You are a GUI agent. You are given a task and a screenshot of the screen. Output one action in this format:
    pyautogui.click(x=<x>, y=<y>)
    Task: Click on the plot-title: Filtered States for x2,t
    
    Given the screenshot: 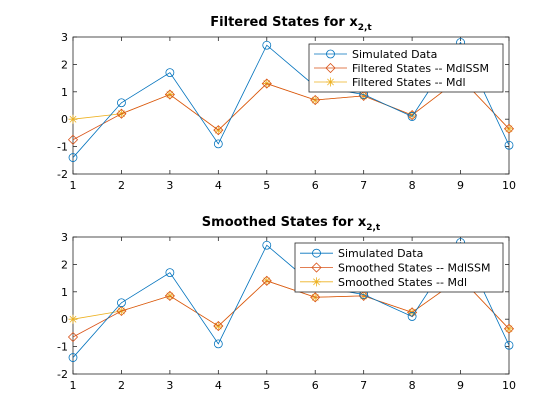 What is the action you would take?
    pyautogui.click(x=291, y=24)
    